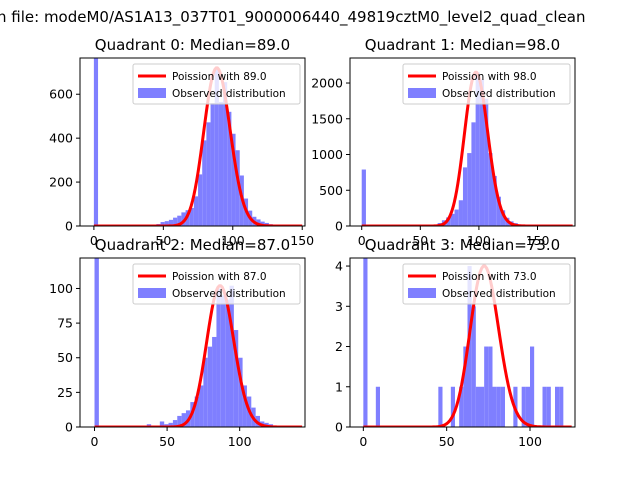 The width and height of the screenshot is (640, 480). Describe the element at coordinates (192, 45) in the screenshot. I see `subplot-title: Quadrant 0: Median=89.0` at that location.